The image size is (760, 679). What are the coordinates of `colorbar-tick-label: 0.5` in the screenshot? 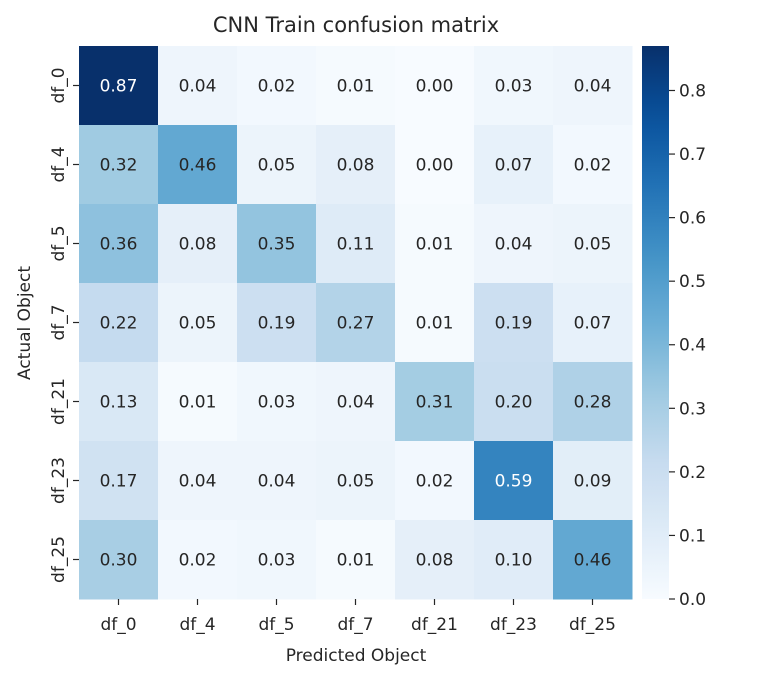 It's located at (692, 282).